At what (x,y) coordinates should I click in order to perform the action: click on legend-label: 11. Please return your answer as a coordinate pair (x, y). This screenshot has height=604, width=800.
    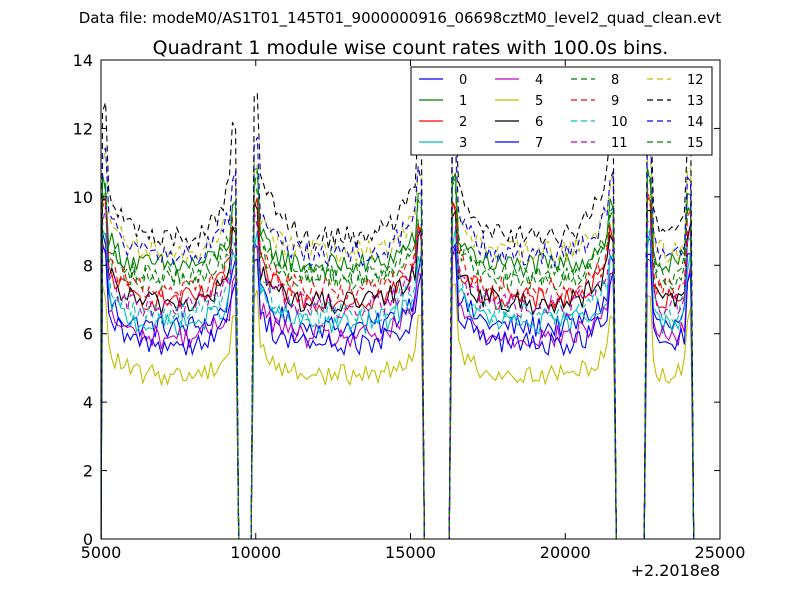
    Looking at the image, I should click on (619, 143).